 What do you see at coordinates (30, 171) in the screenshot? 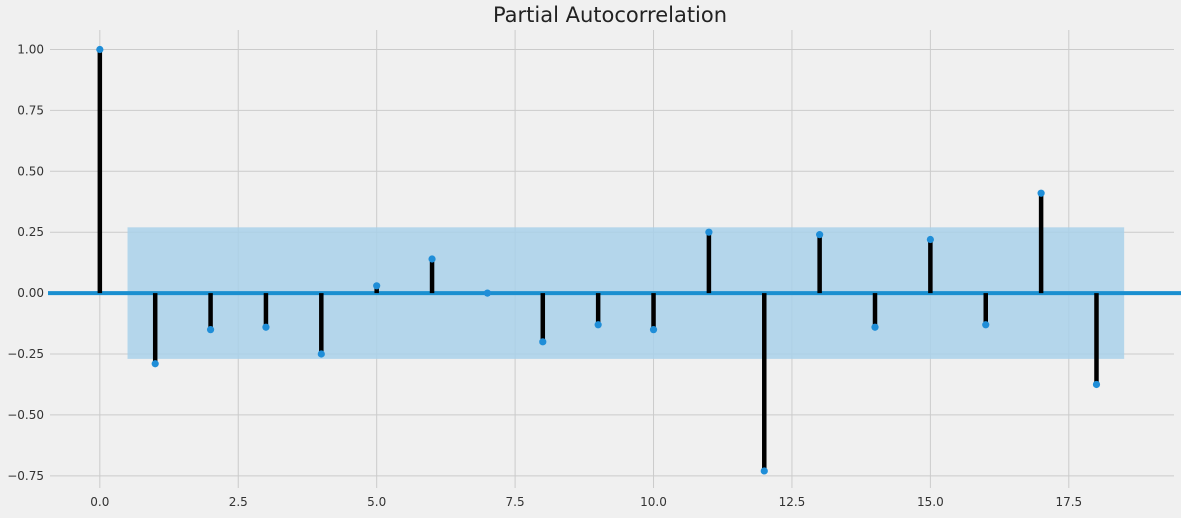
I see `y-tick-label: 0.50` at bounding box center [30, 171].